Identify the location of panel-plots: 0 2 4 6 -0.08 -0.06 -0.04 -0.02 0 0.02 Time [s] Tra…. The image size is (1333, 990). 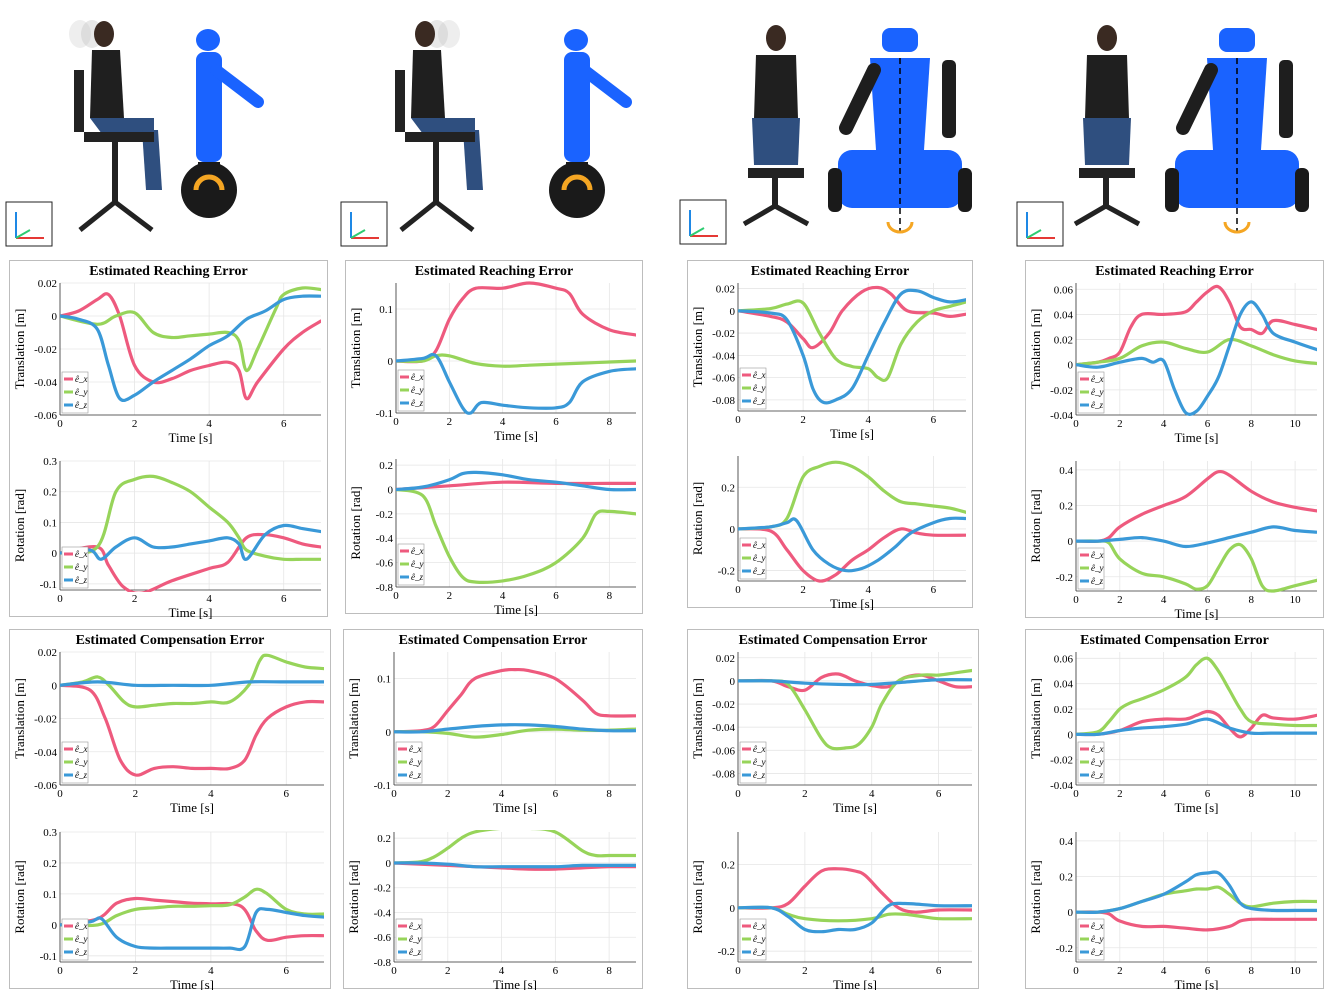
(831, 821).